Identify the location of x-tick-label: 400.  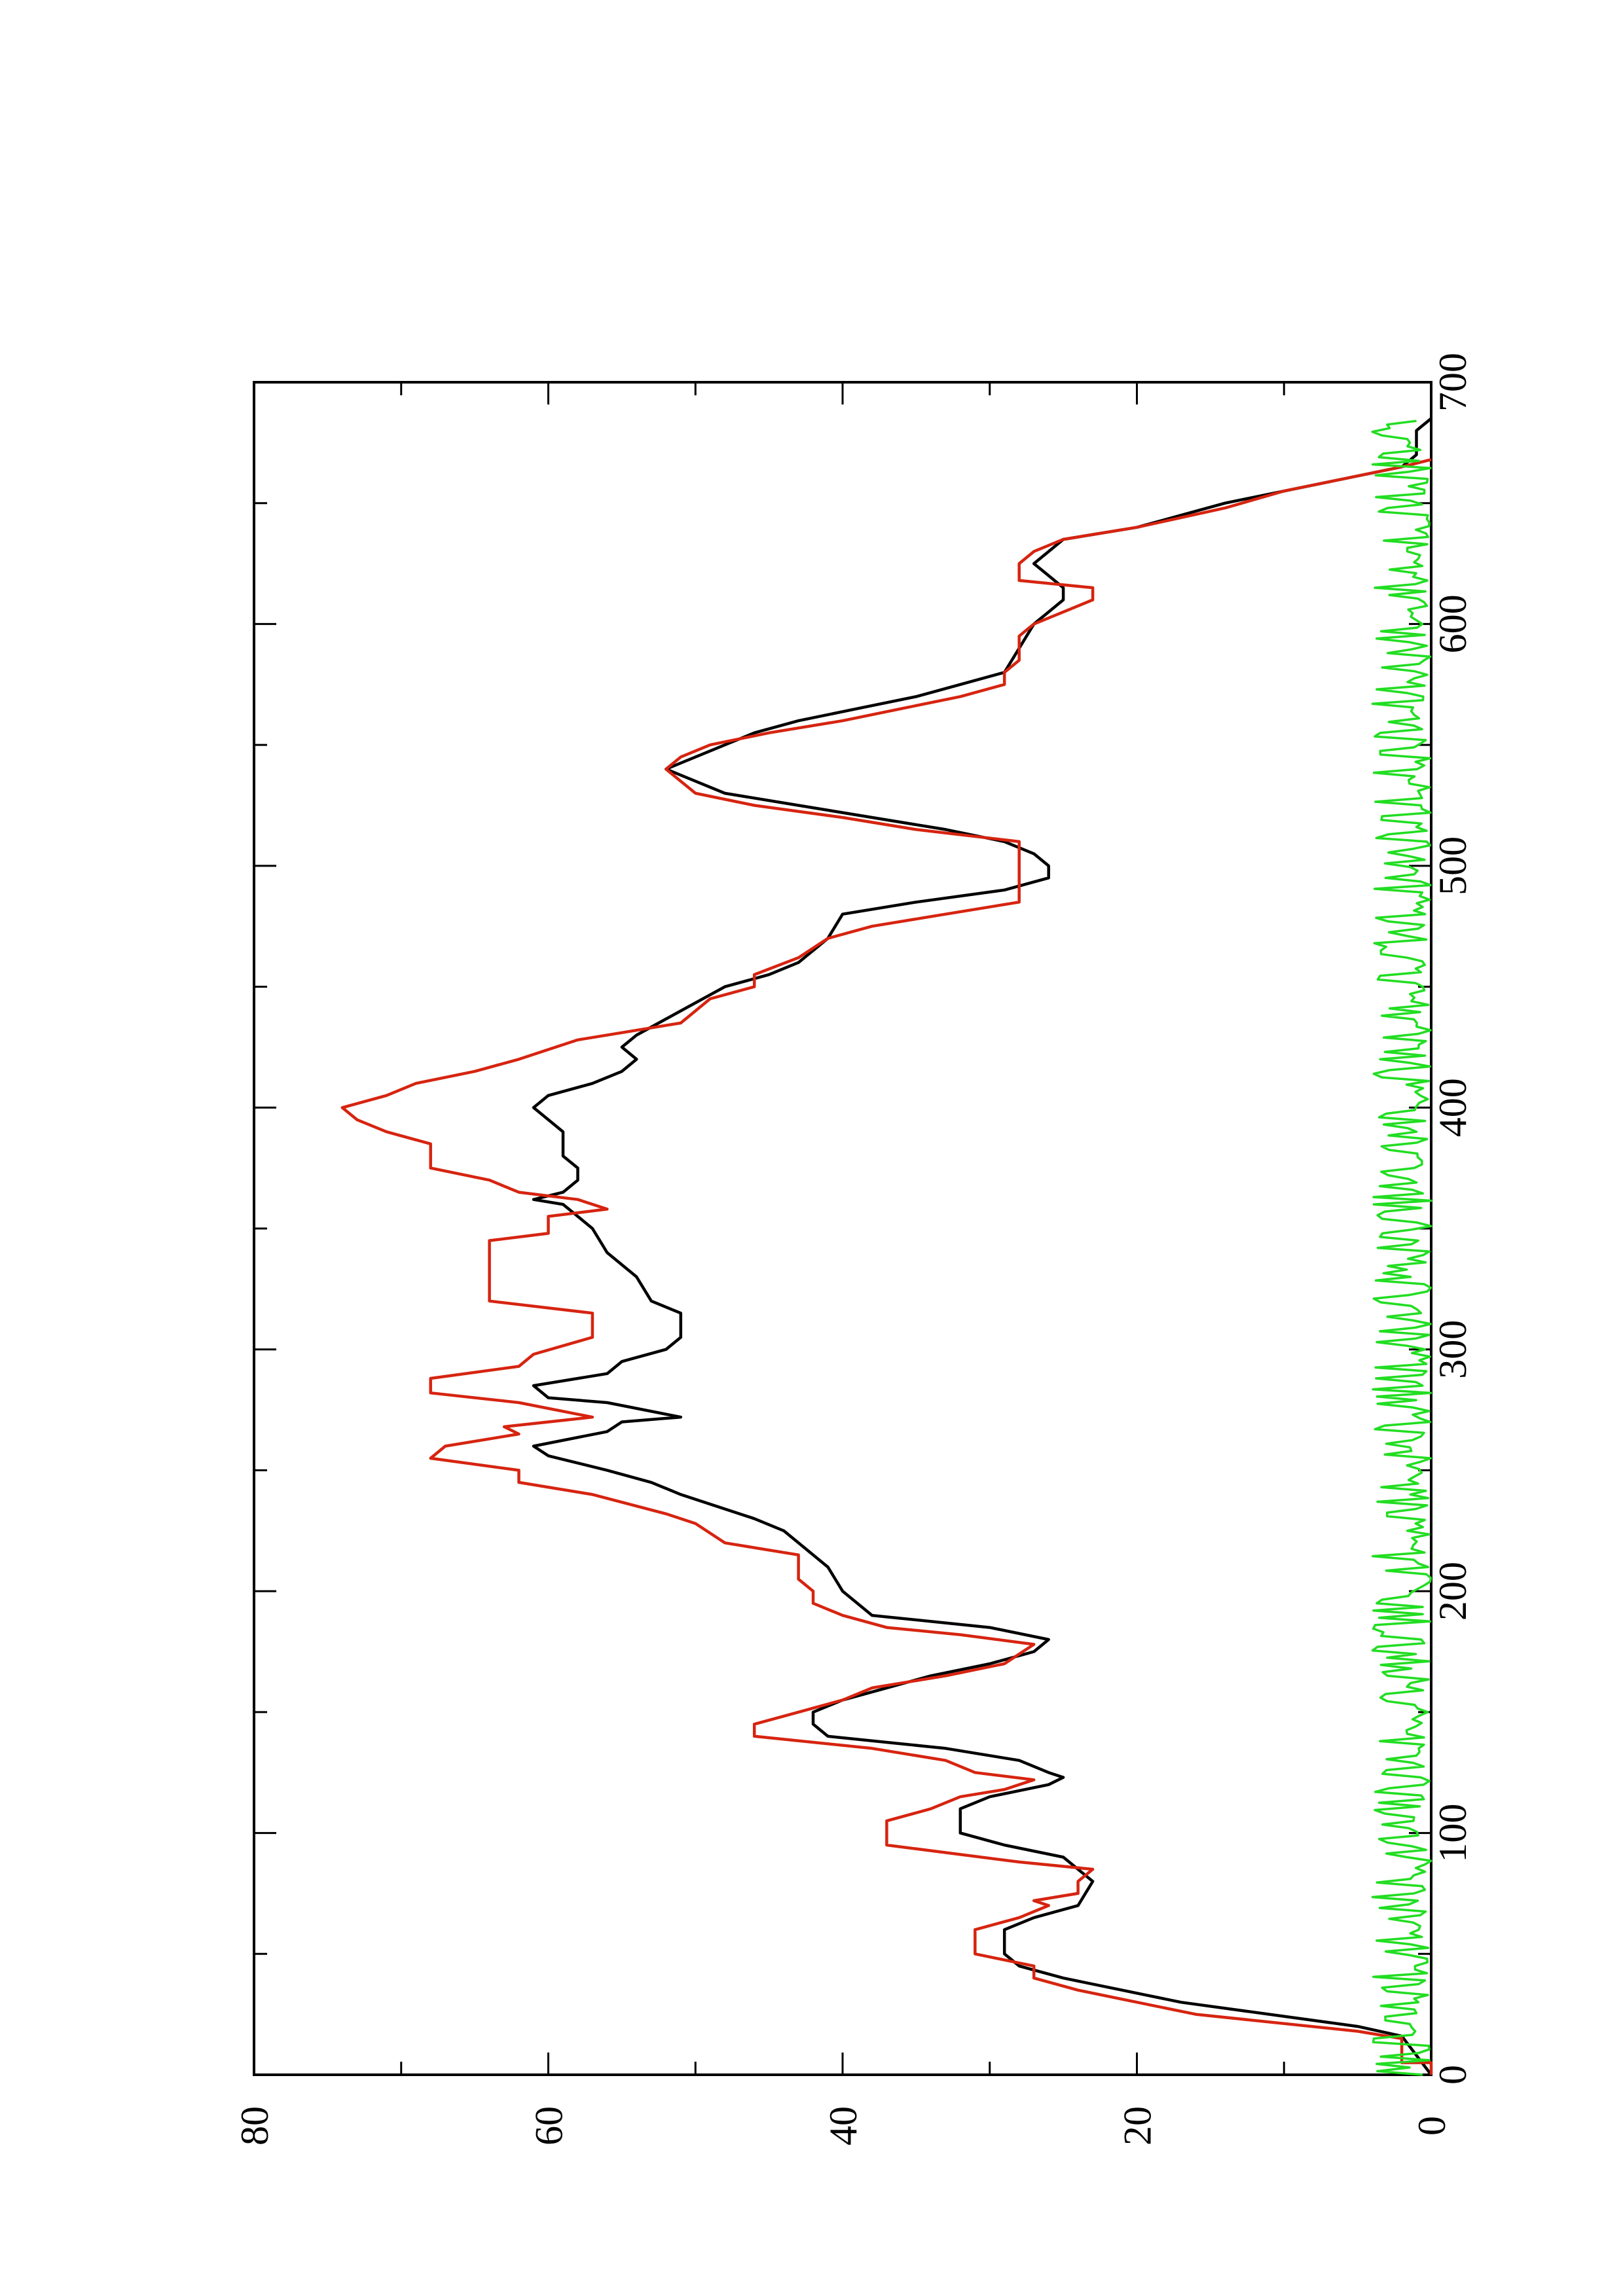
(1452, 1107).